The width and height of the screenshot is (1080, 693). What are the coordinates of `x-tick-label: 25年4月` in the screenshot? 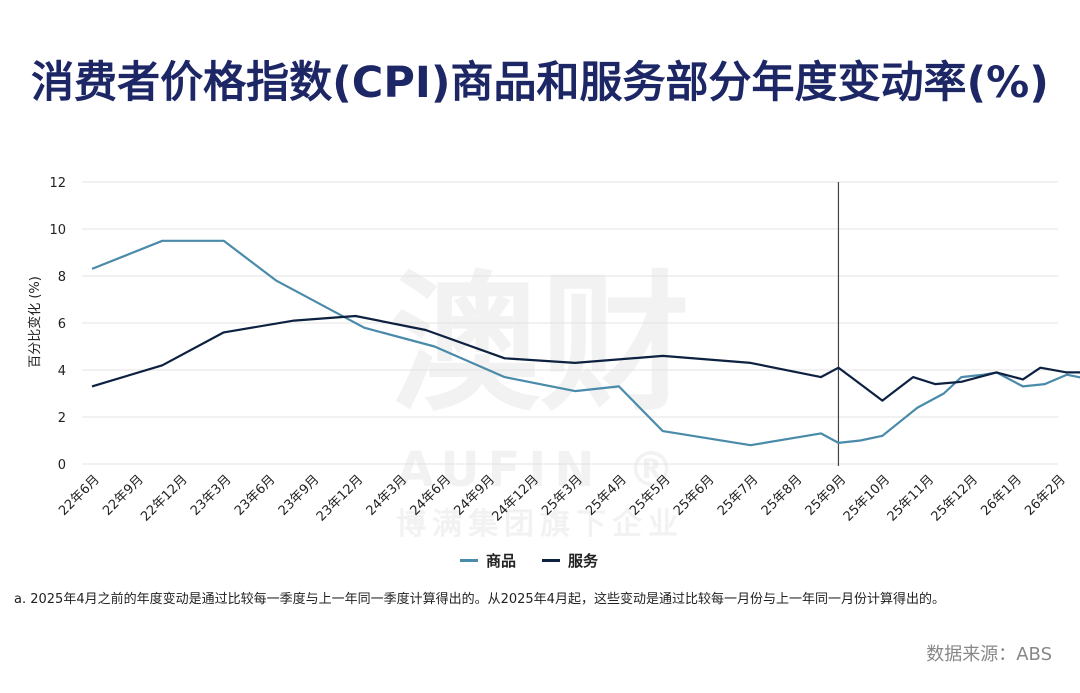 It's located at (606, 495).